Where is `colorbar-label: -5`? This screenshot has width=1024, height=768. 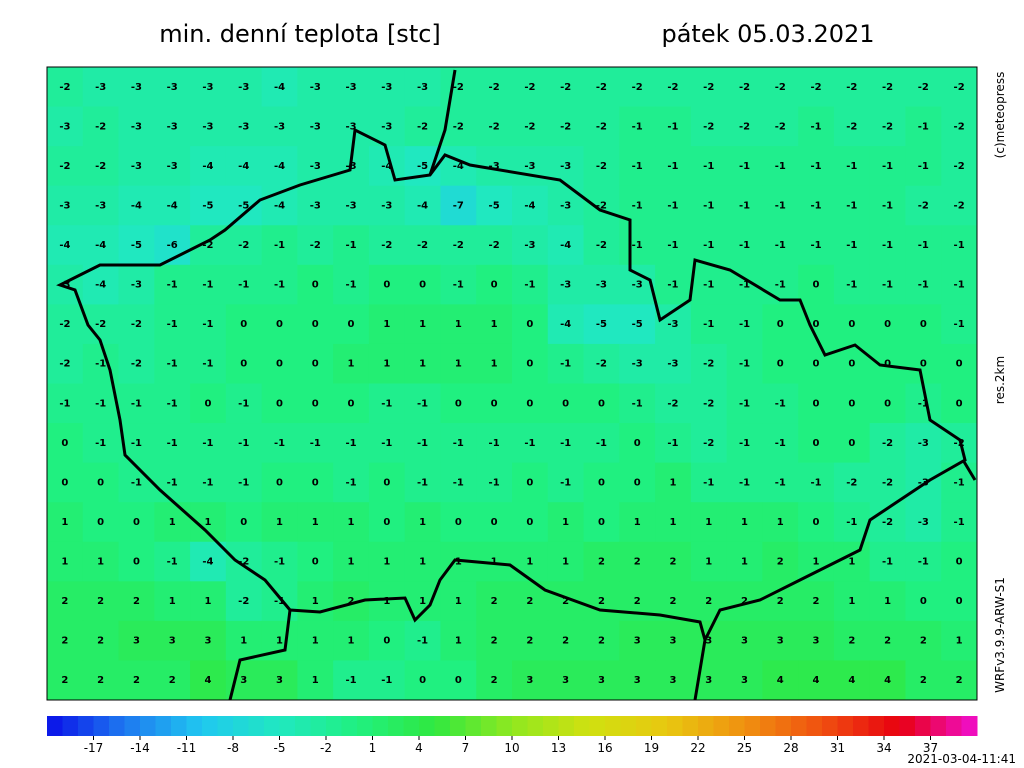
colorbar-label: -5 is located at coordinates (280, 748).